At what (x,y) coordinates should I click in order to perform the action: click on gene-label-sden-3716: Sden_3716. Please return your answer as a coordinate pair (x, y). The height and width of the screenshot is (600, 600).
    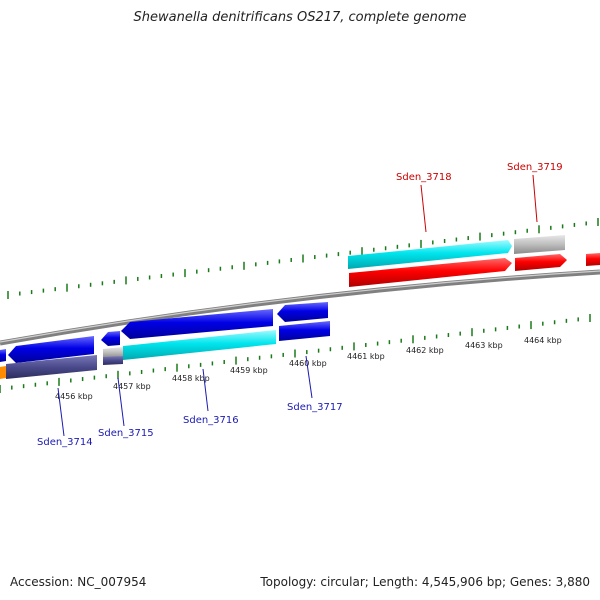
    Looking at the image, I should click on (211, 420).